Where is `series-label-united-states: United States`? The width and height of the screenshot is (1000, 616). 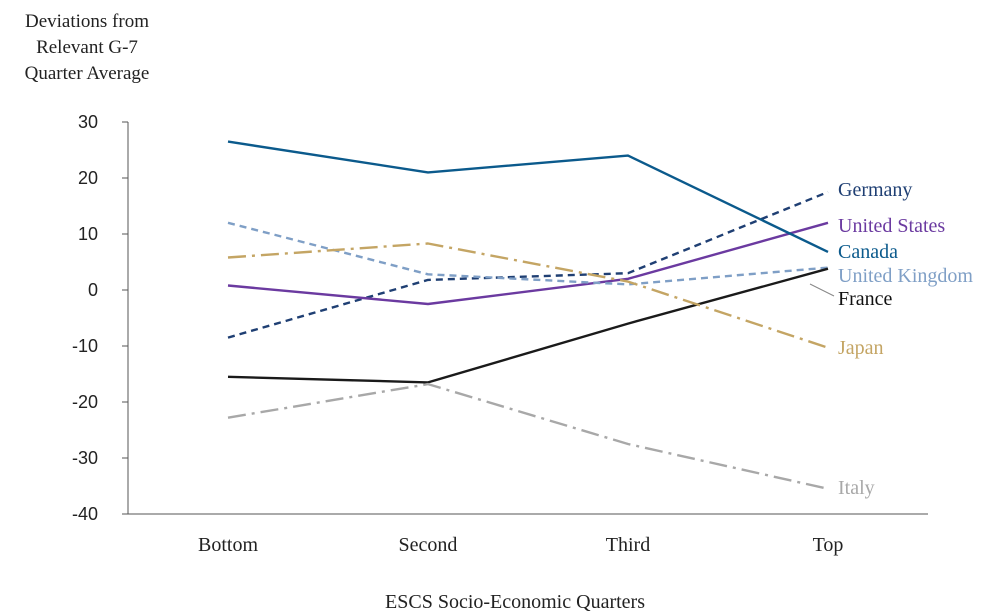 series-label-united-states: United States is located at coordinates (891, 226).